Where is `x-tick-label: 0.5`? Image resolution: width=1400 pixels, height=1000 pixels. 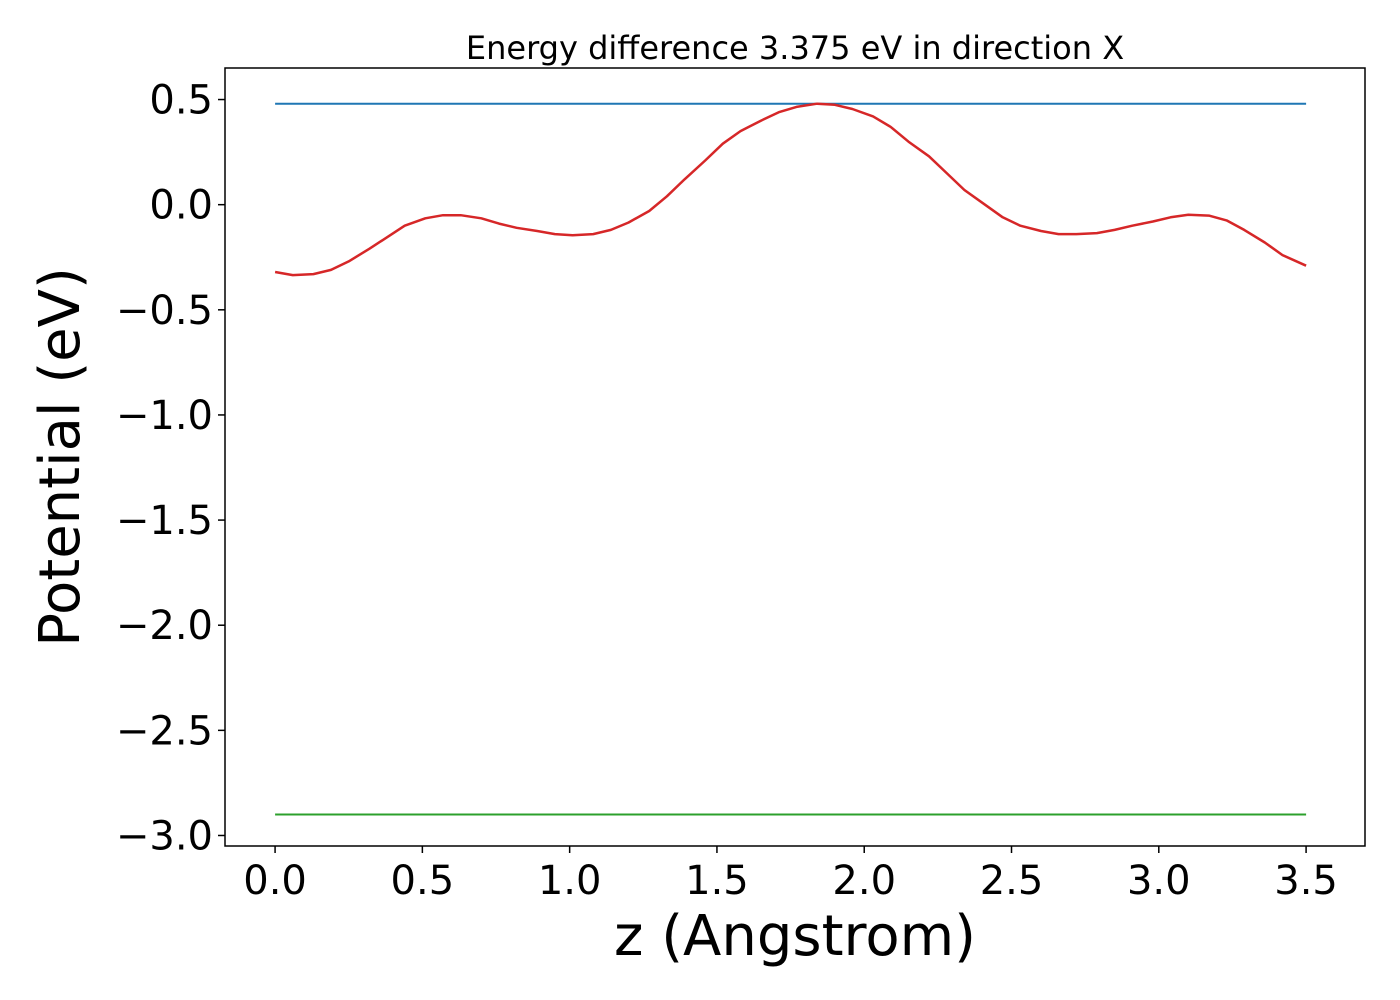 x-tick-label: 0.5 is located at coordinates (423, 881).